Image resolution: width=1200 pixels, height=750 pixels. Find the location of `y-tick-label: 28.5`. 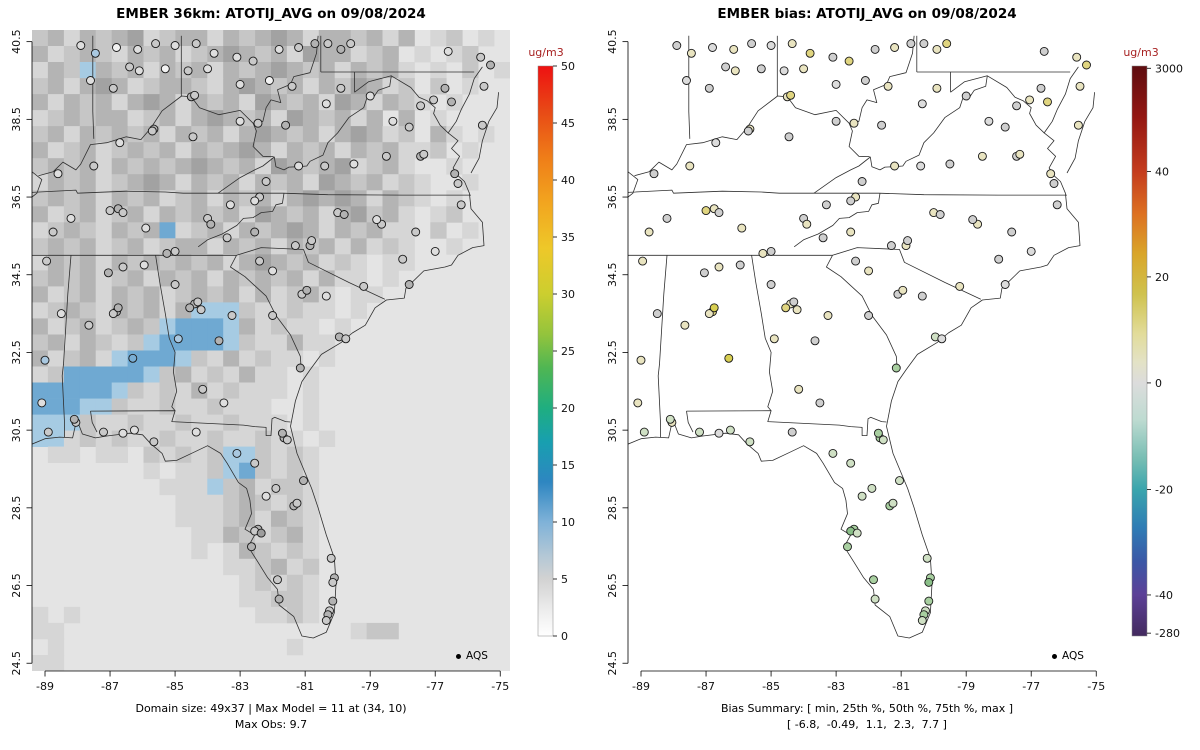

y-tick-label: 28.5 is located at coordinates (16, 508).